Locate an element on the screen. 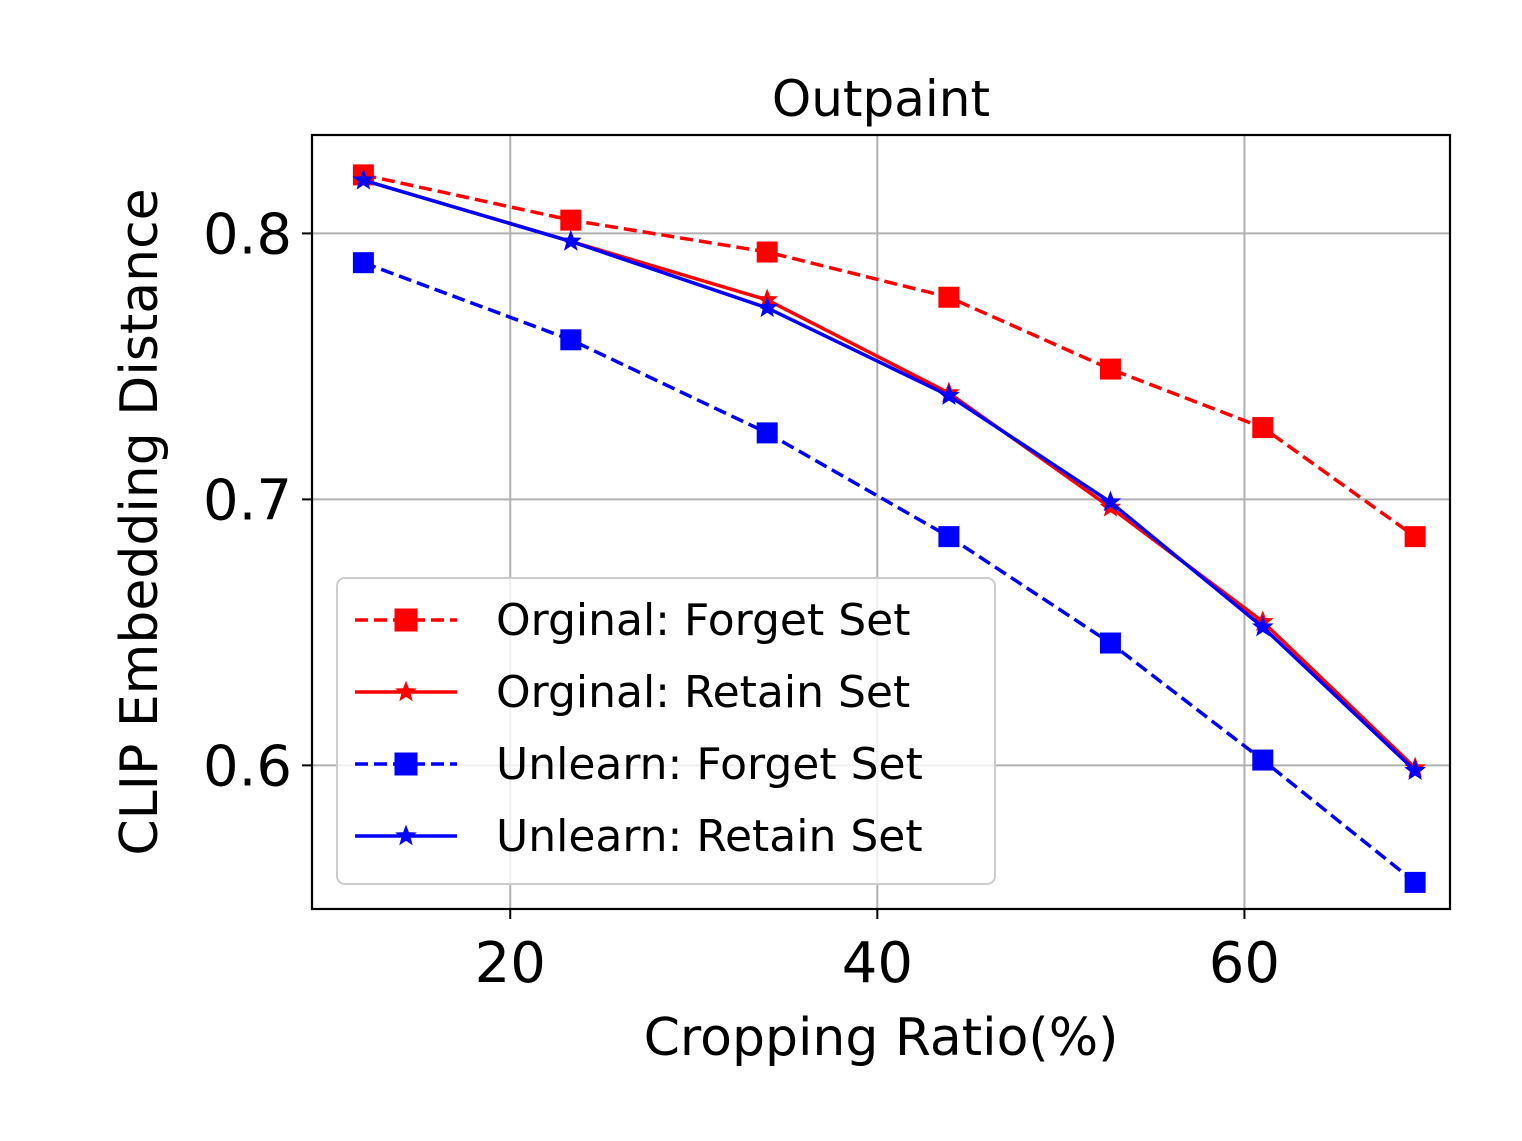  x-tick-label: 40 is located at coordinates (877, 963).